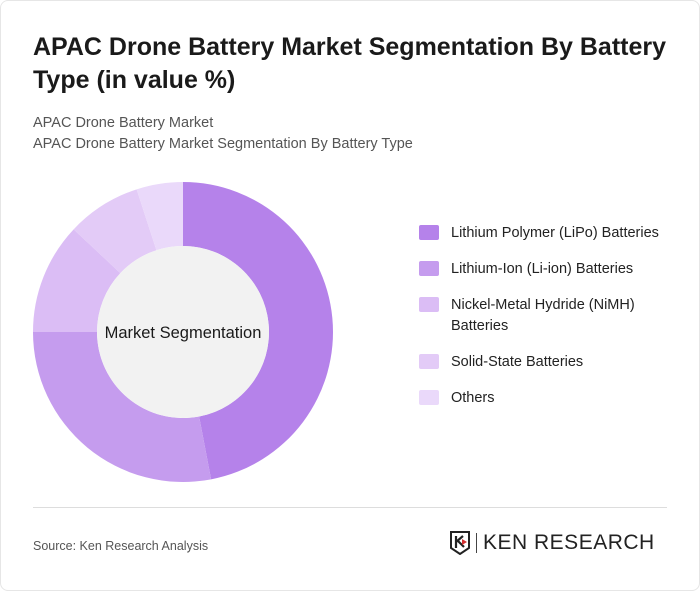 The height and width of the screenshot is (591, 700). I want to click on ken-research-logo: KEN RESEARCH, so click(552, 543).